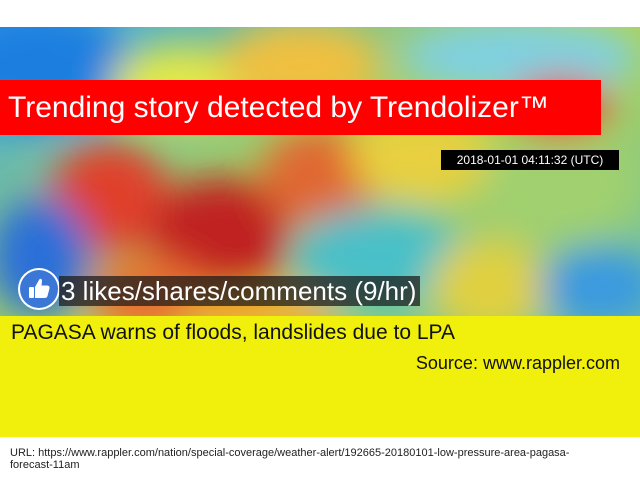 Image resolution: width=640 pixels, height=480 pixels. I want to click on engagement-count: 3 likes/shares/comments (9/hr), so click(240, 291).